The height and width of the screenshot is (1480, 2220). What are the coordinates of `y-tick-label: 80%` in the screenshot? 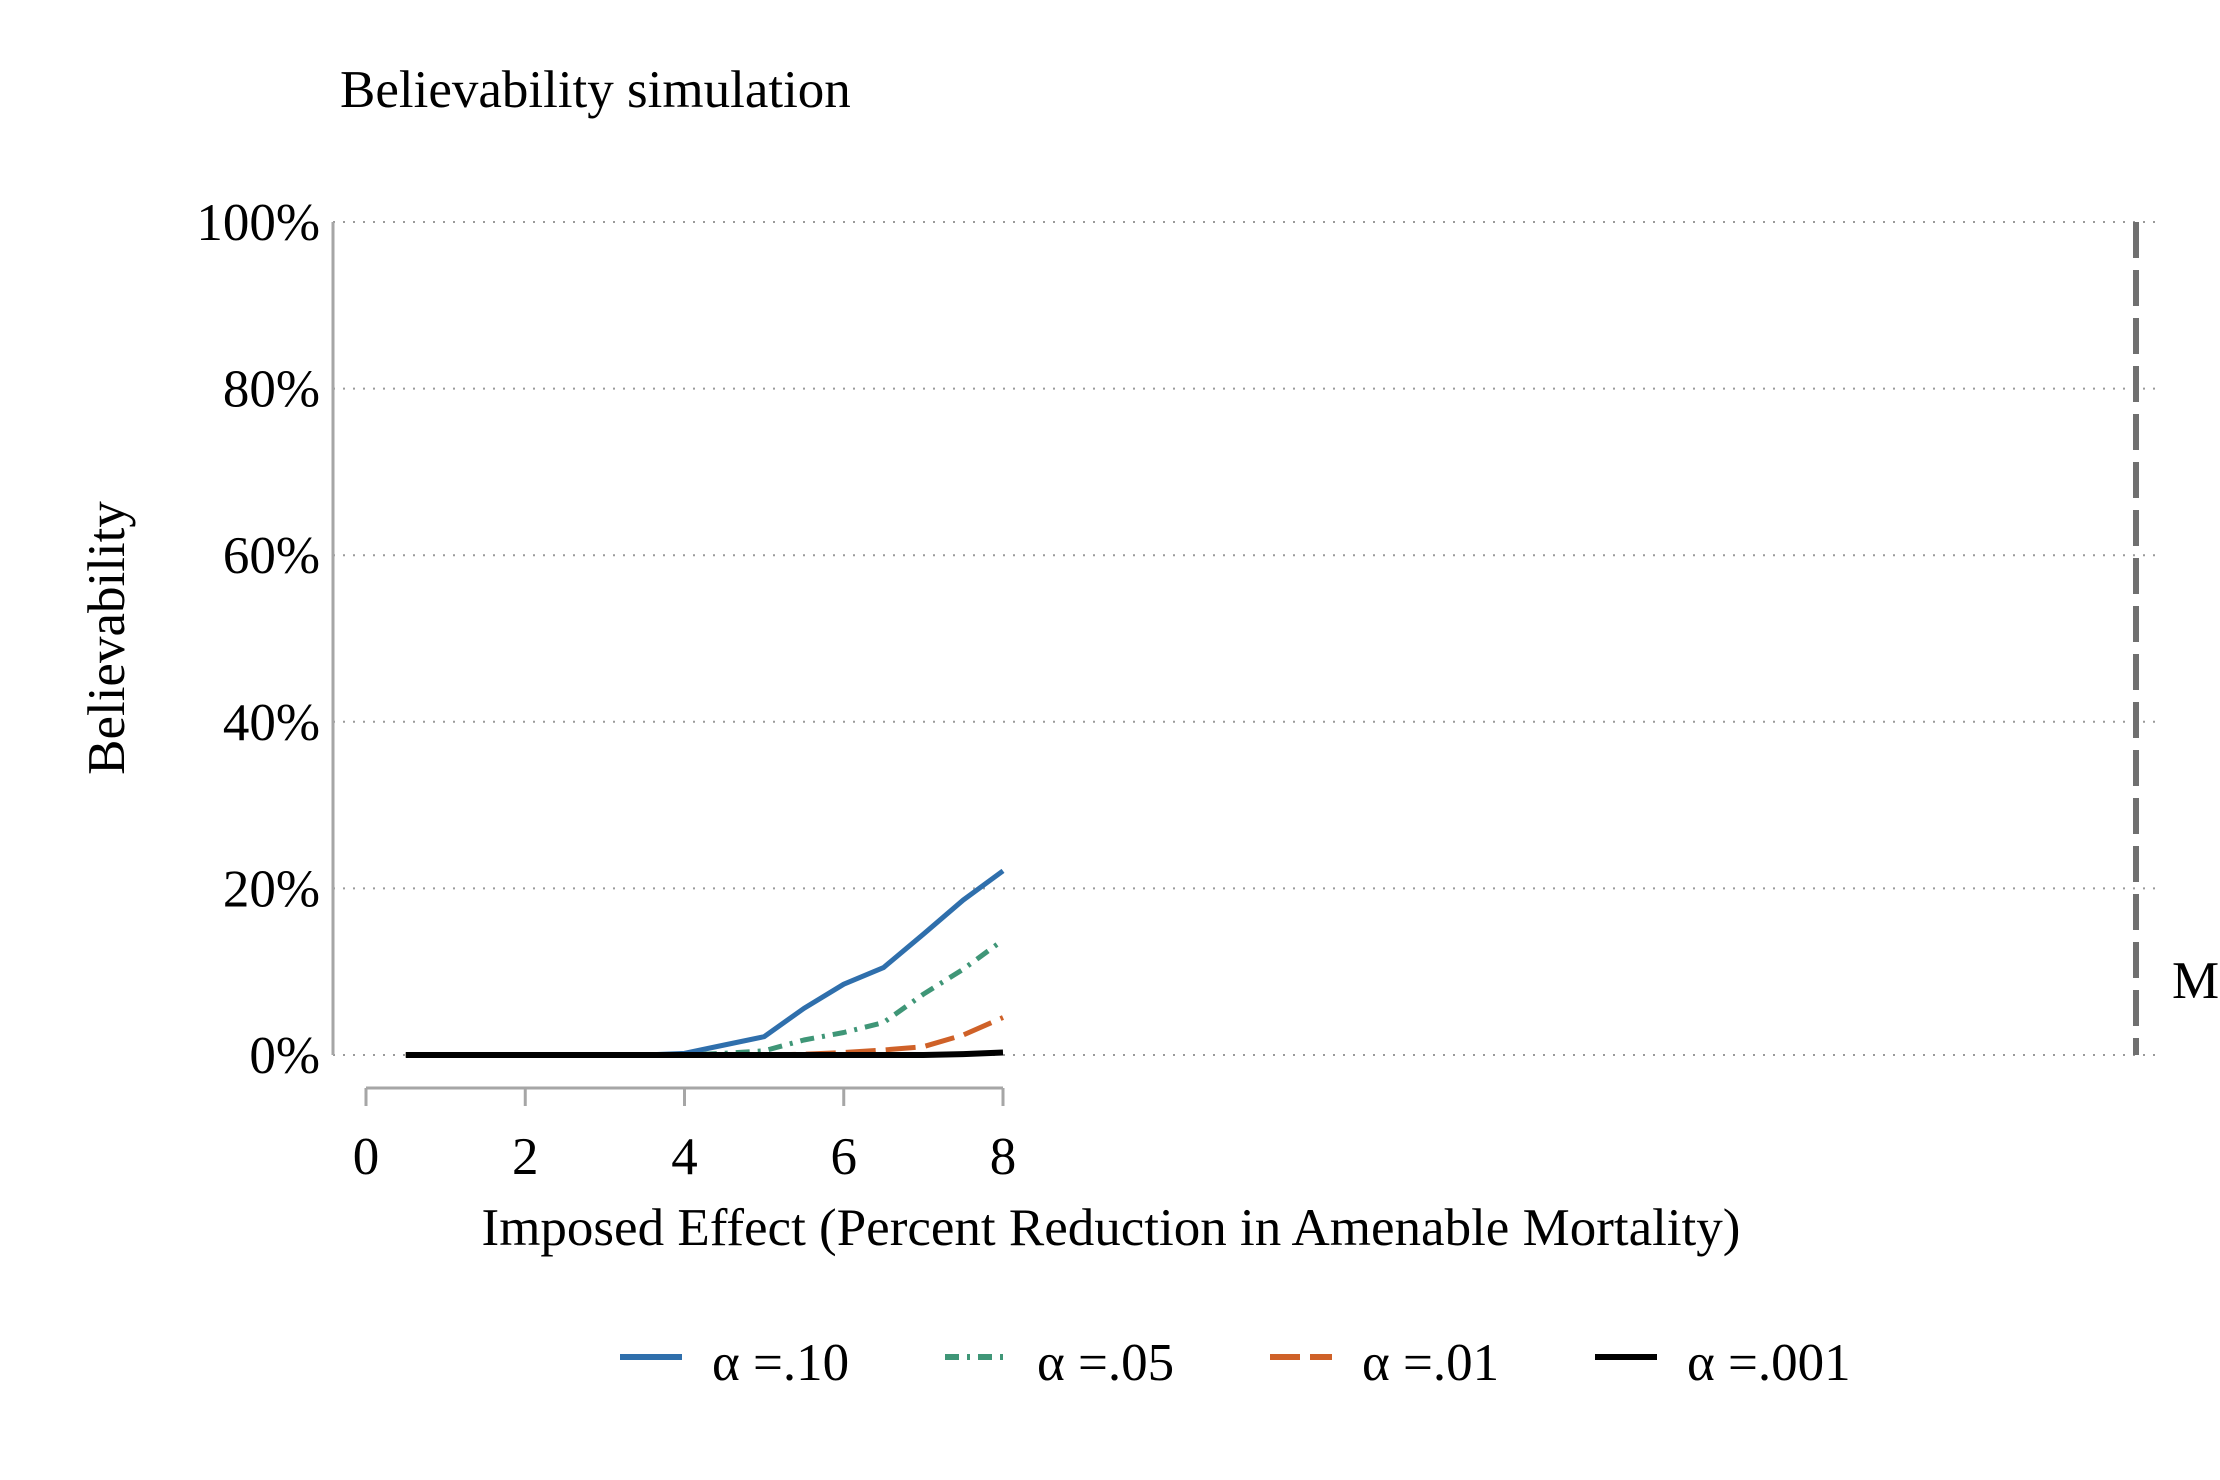 It's located at (271, 390).